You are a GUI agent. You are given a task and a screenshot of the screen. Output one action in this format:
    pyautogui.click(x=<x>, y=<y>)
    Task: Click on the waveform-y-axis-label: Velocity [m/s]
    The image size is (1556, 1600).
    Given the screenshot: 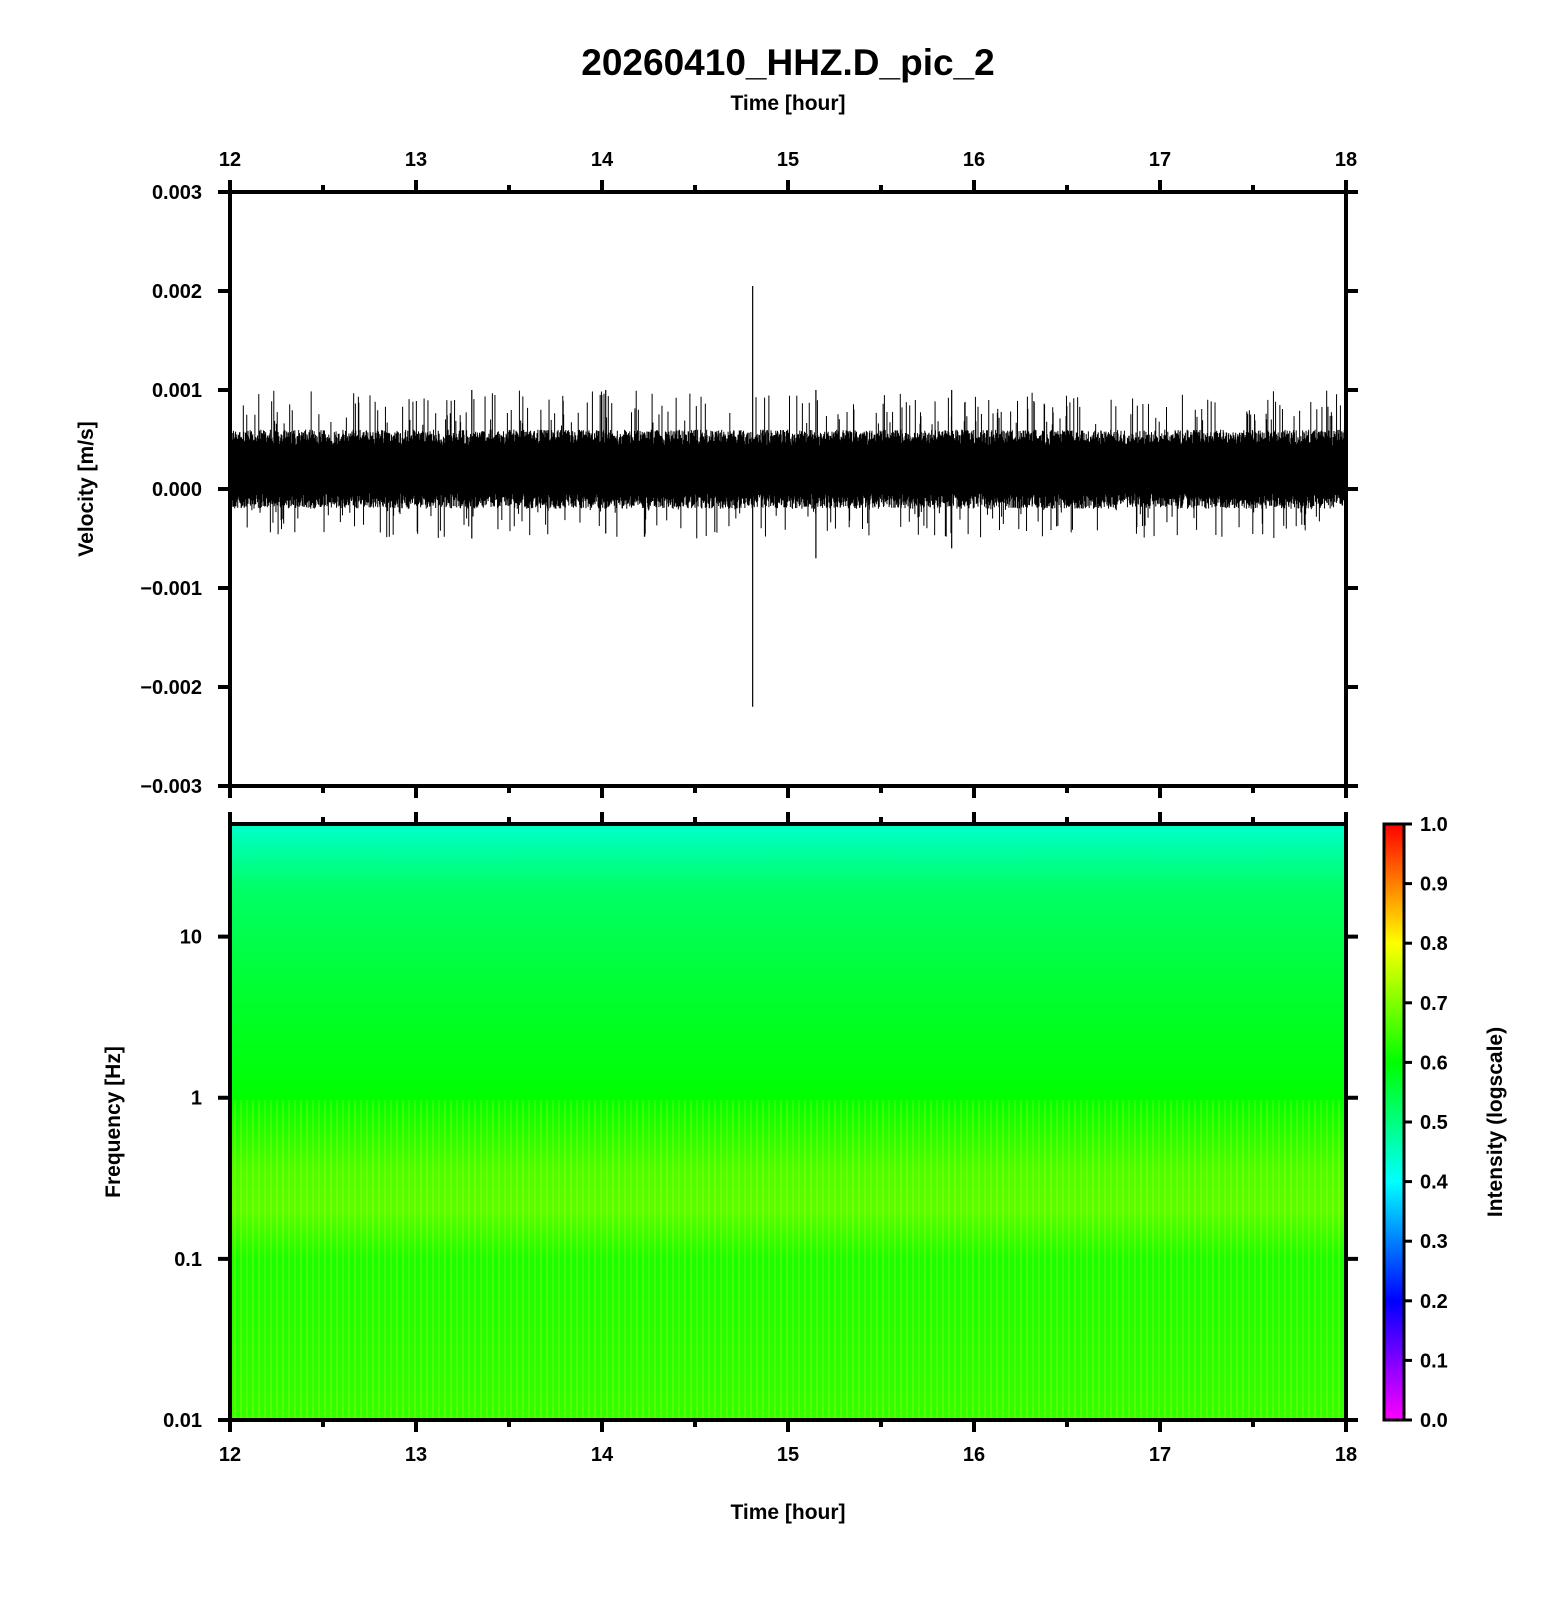 What is the action you would take?
    pyautogui.click(x=86, y=488)
    